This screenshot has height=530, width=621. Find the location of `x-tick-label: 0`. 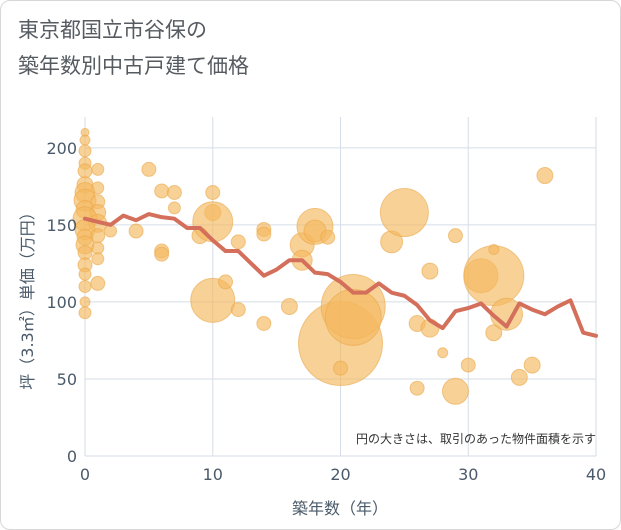

x-tick-label: 0 is located at coordinates (85, 474).